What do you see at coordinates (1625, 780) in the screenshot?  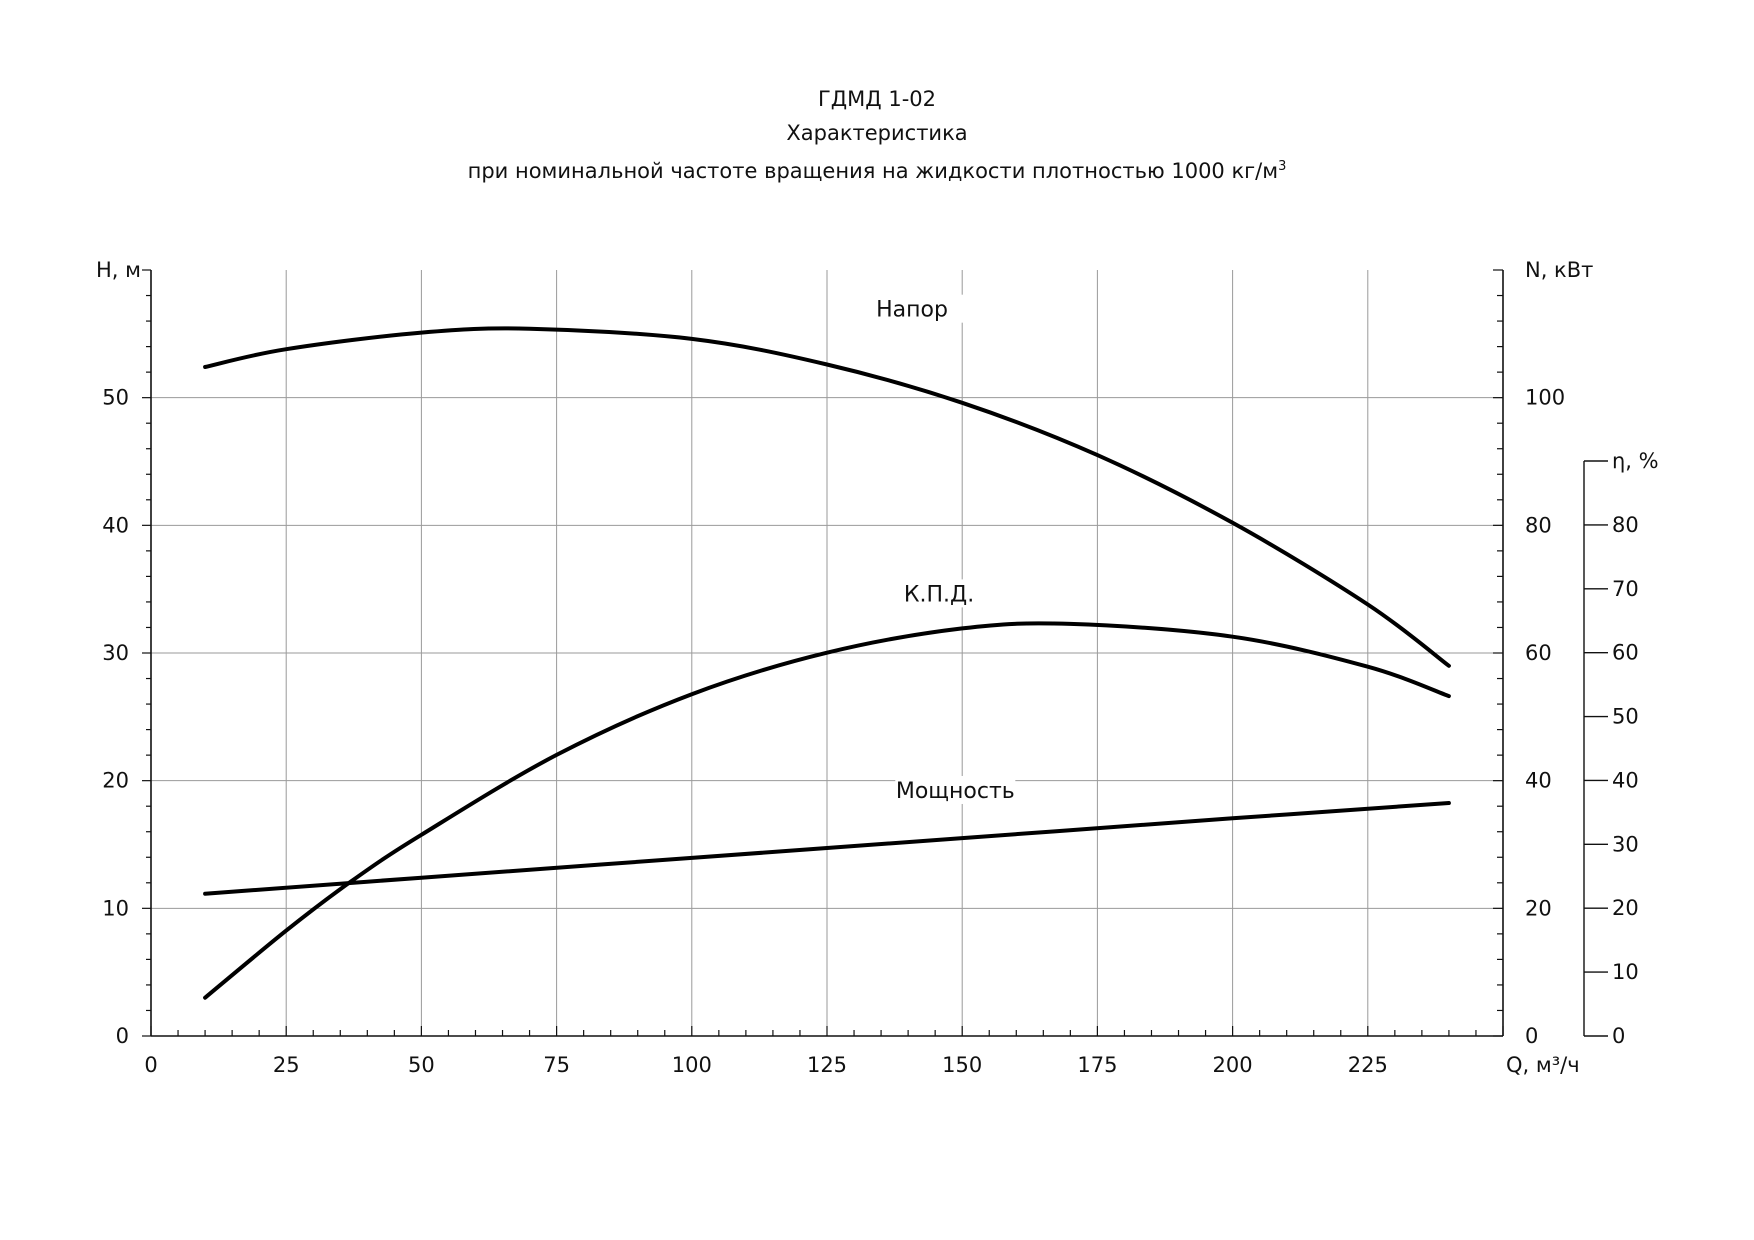 I see `eta-tick-label: 40` at bounding box center [1625, 780].